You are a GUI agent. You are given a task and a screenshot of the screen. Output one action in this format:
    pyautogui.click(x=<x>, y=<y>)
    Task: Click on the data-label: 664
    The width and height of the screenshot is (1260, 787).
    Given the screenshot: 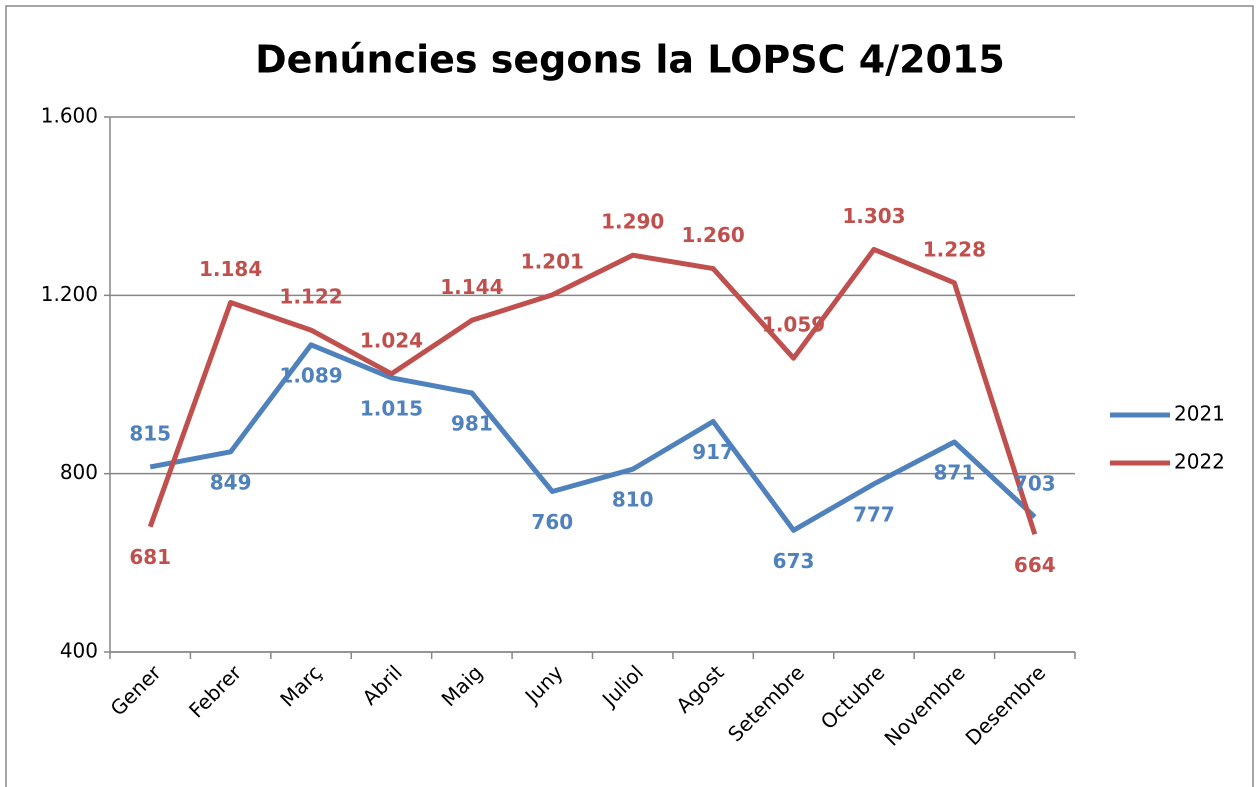 What is the action you would take?
    pyautogui.click(x=1035, y=565)
    